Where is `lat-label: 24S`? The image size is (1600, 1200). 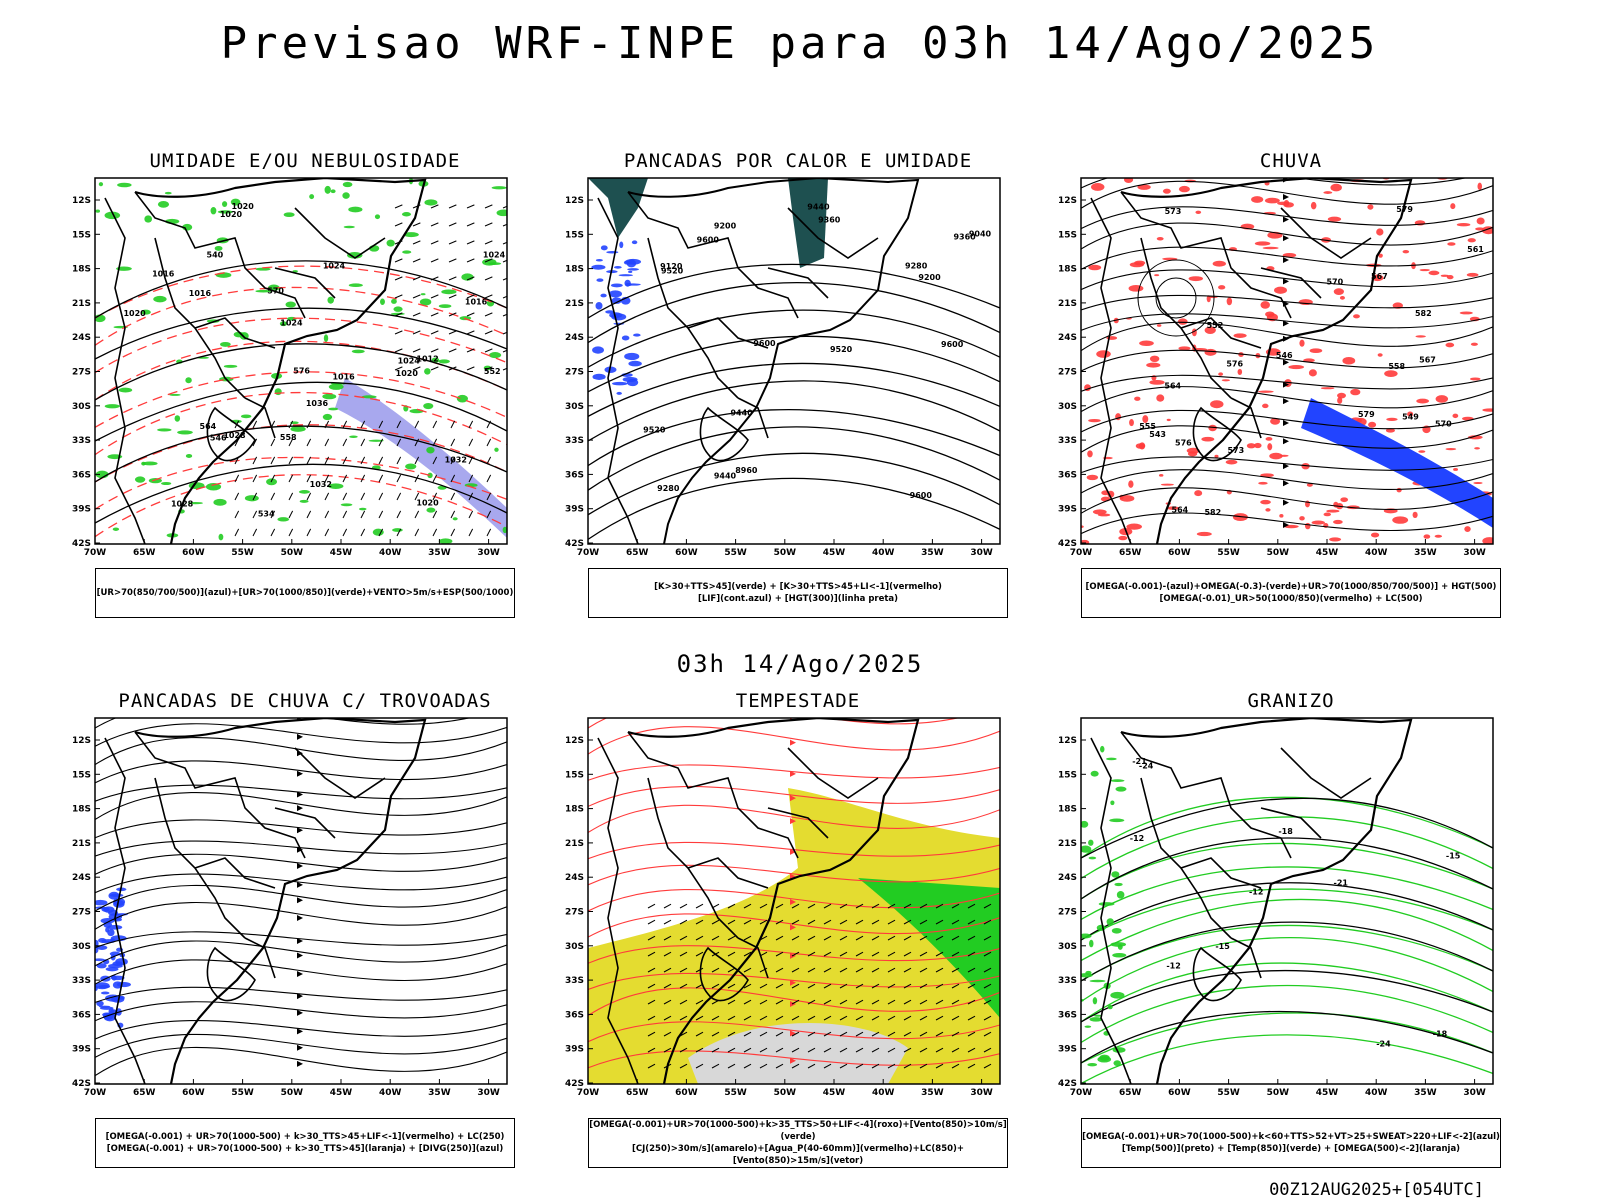
lat-label: 24S is located at coordinates (1067, 338).